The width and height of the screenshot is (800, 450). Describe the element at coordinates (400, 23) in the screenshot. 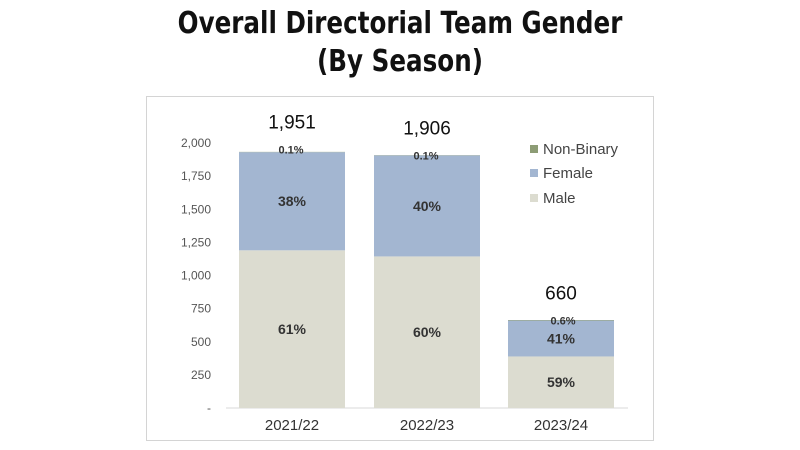

I see `chart-title-line-1: Overall Directorial Team Gender` at that location.